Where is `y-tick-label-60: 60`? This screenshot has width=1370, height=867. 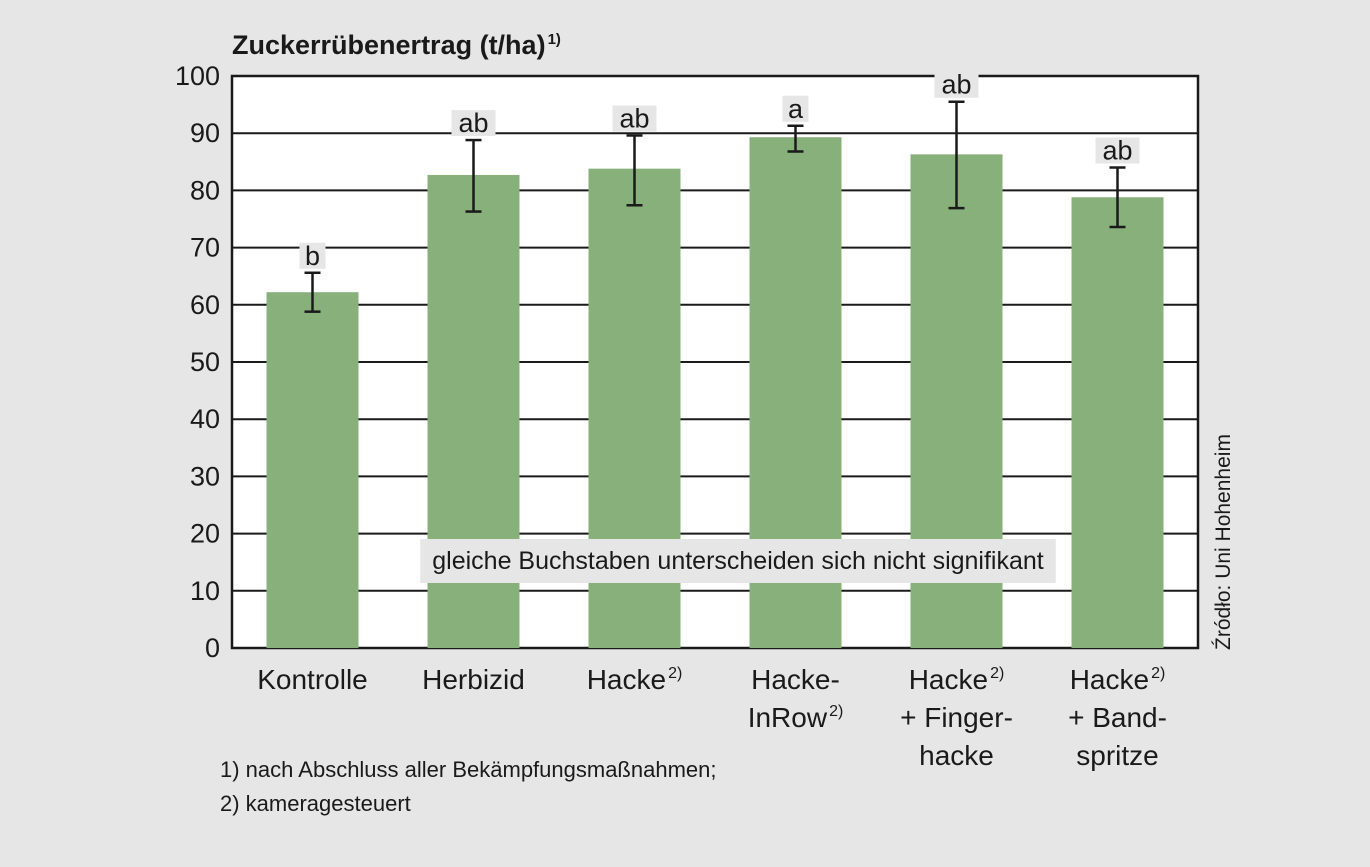
y-tick-label-60: 60 is located at coordinates (205, 305).